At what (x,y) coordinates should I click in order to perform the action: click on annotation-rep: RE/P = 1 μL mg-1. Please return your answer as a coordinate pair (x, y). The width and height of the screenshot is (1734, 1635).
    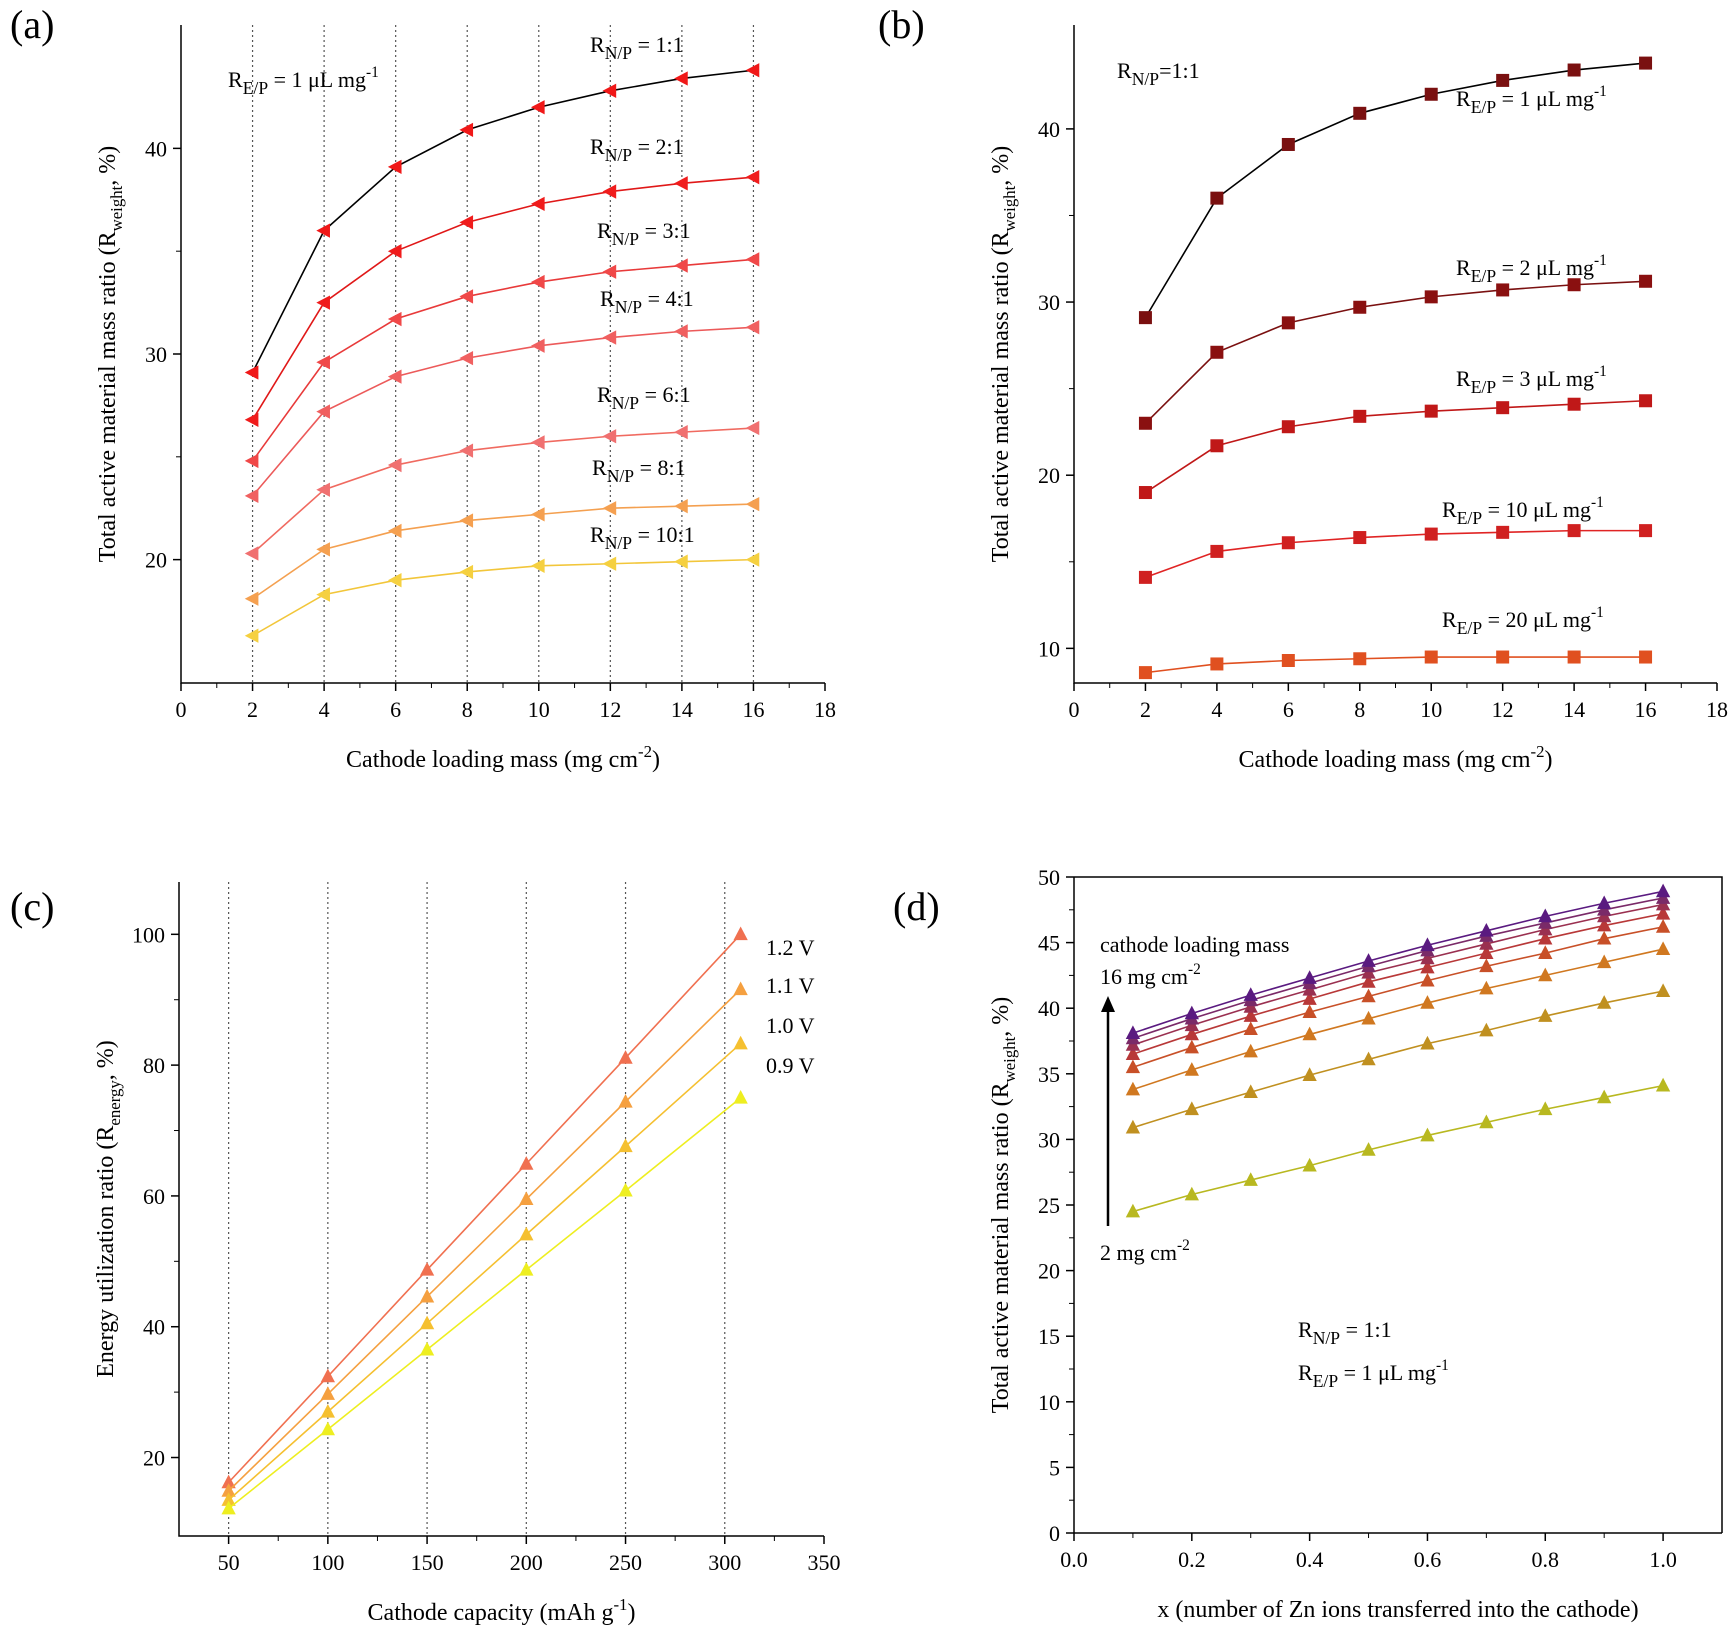
    Looking at the image, I should click on (1373, 1374).